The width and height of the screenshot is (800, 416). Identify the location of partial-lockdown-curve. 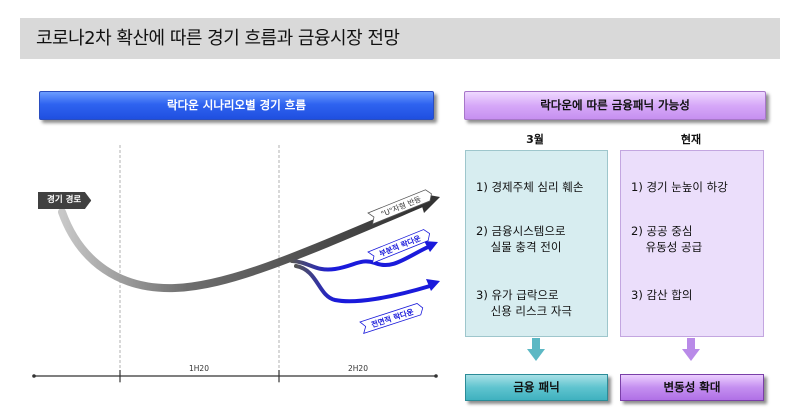
(360, 258).